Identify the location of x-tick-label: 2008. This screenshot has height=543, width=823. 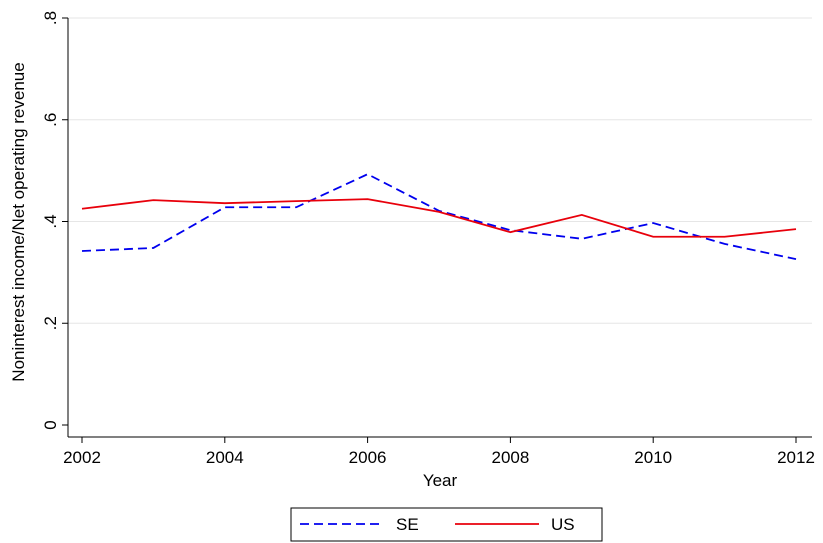
(510, 457).